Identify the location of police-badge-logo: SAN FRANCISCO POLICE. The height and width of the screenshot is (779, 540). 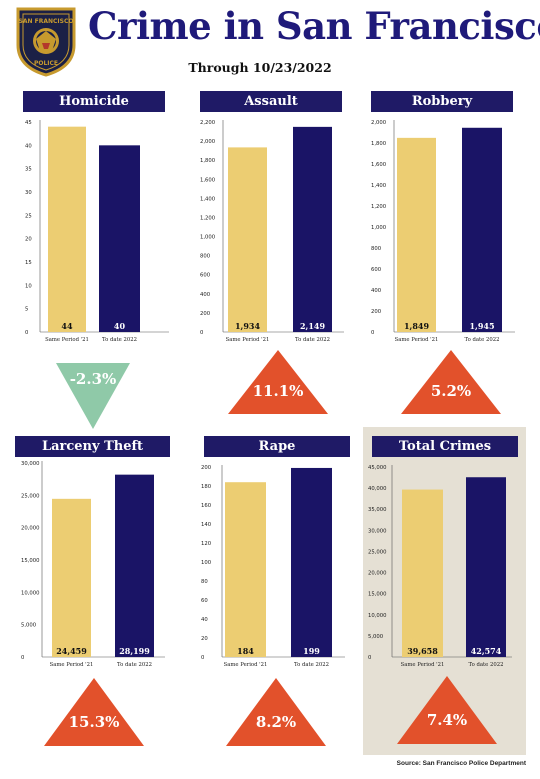
(46, 42).